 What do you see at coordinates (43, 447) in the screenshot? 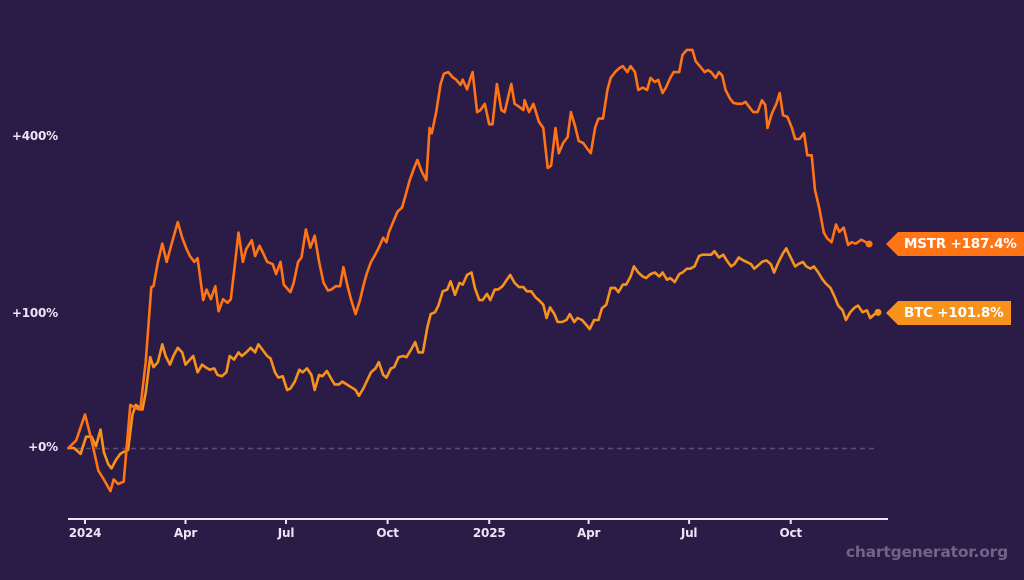
I see `y-tick-0: +0%` at bounding box center [43, 447].